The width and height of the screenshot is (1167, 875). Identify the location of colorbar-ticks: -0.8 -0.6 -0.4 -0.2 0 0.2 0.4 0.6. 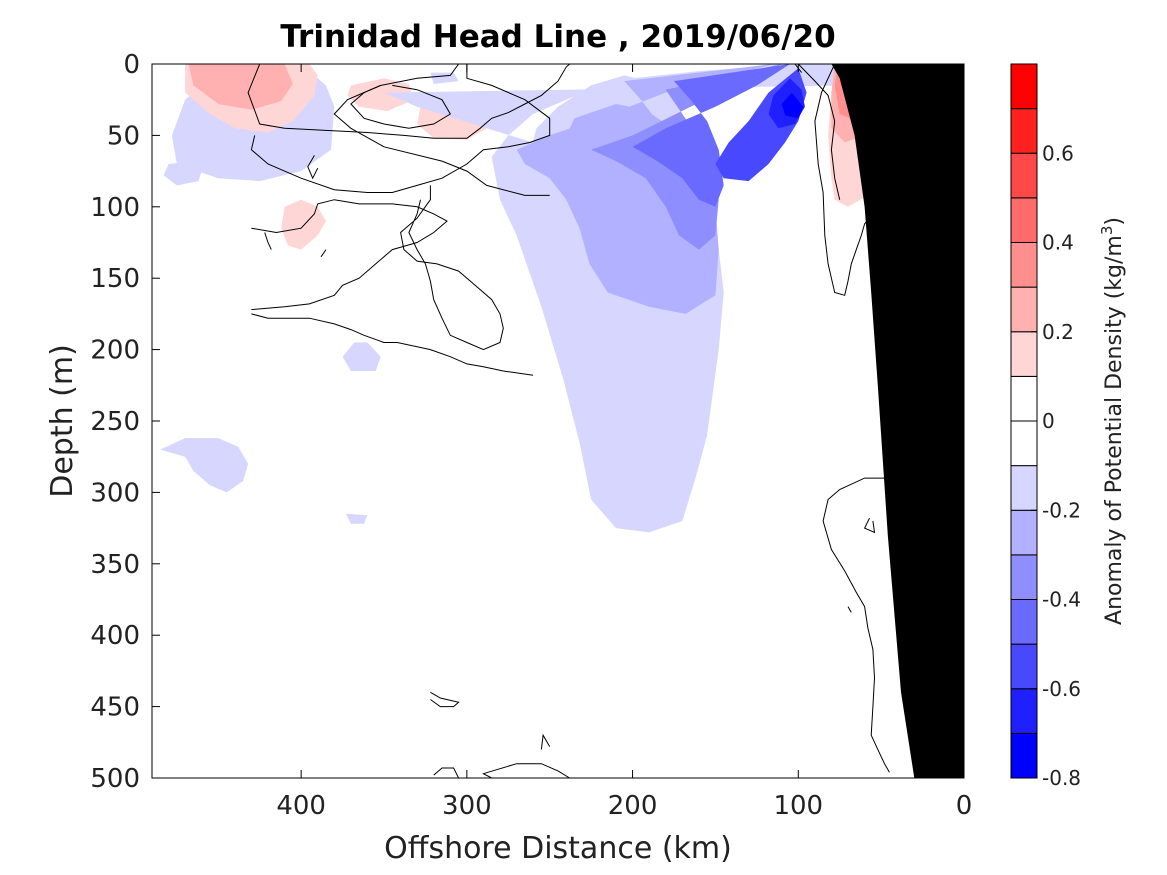
(1056, 465).